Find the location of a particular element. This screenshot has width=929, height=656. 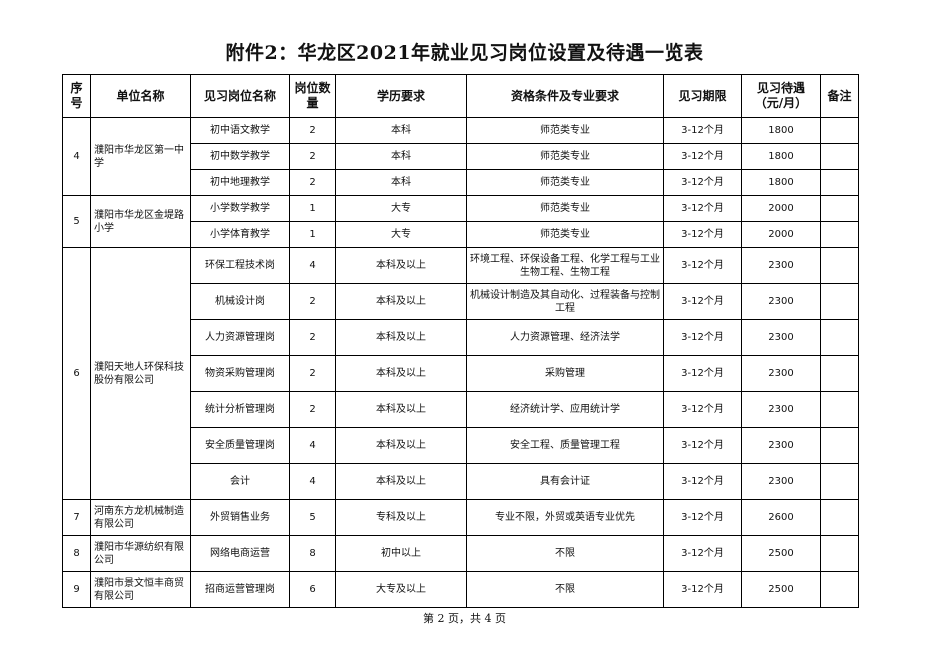

header-unit-name: 单位名称 is located at coordinates (140, 96).